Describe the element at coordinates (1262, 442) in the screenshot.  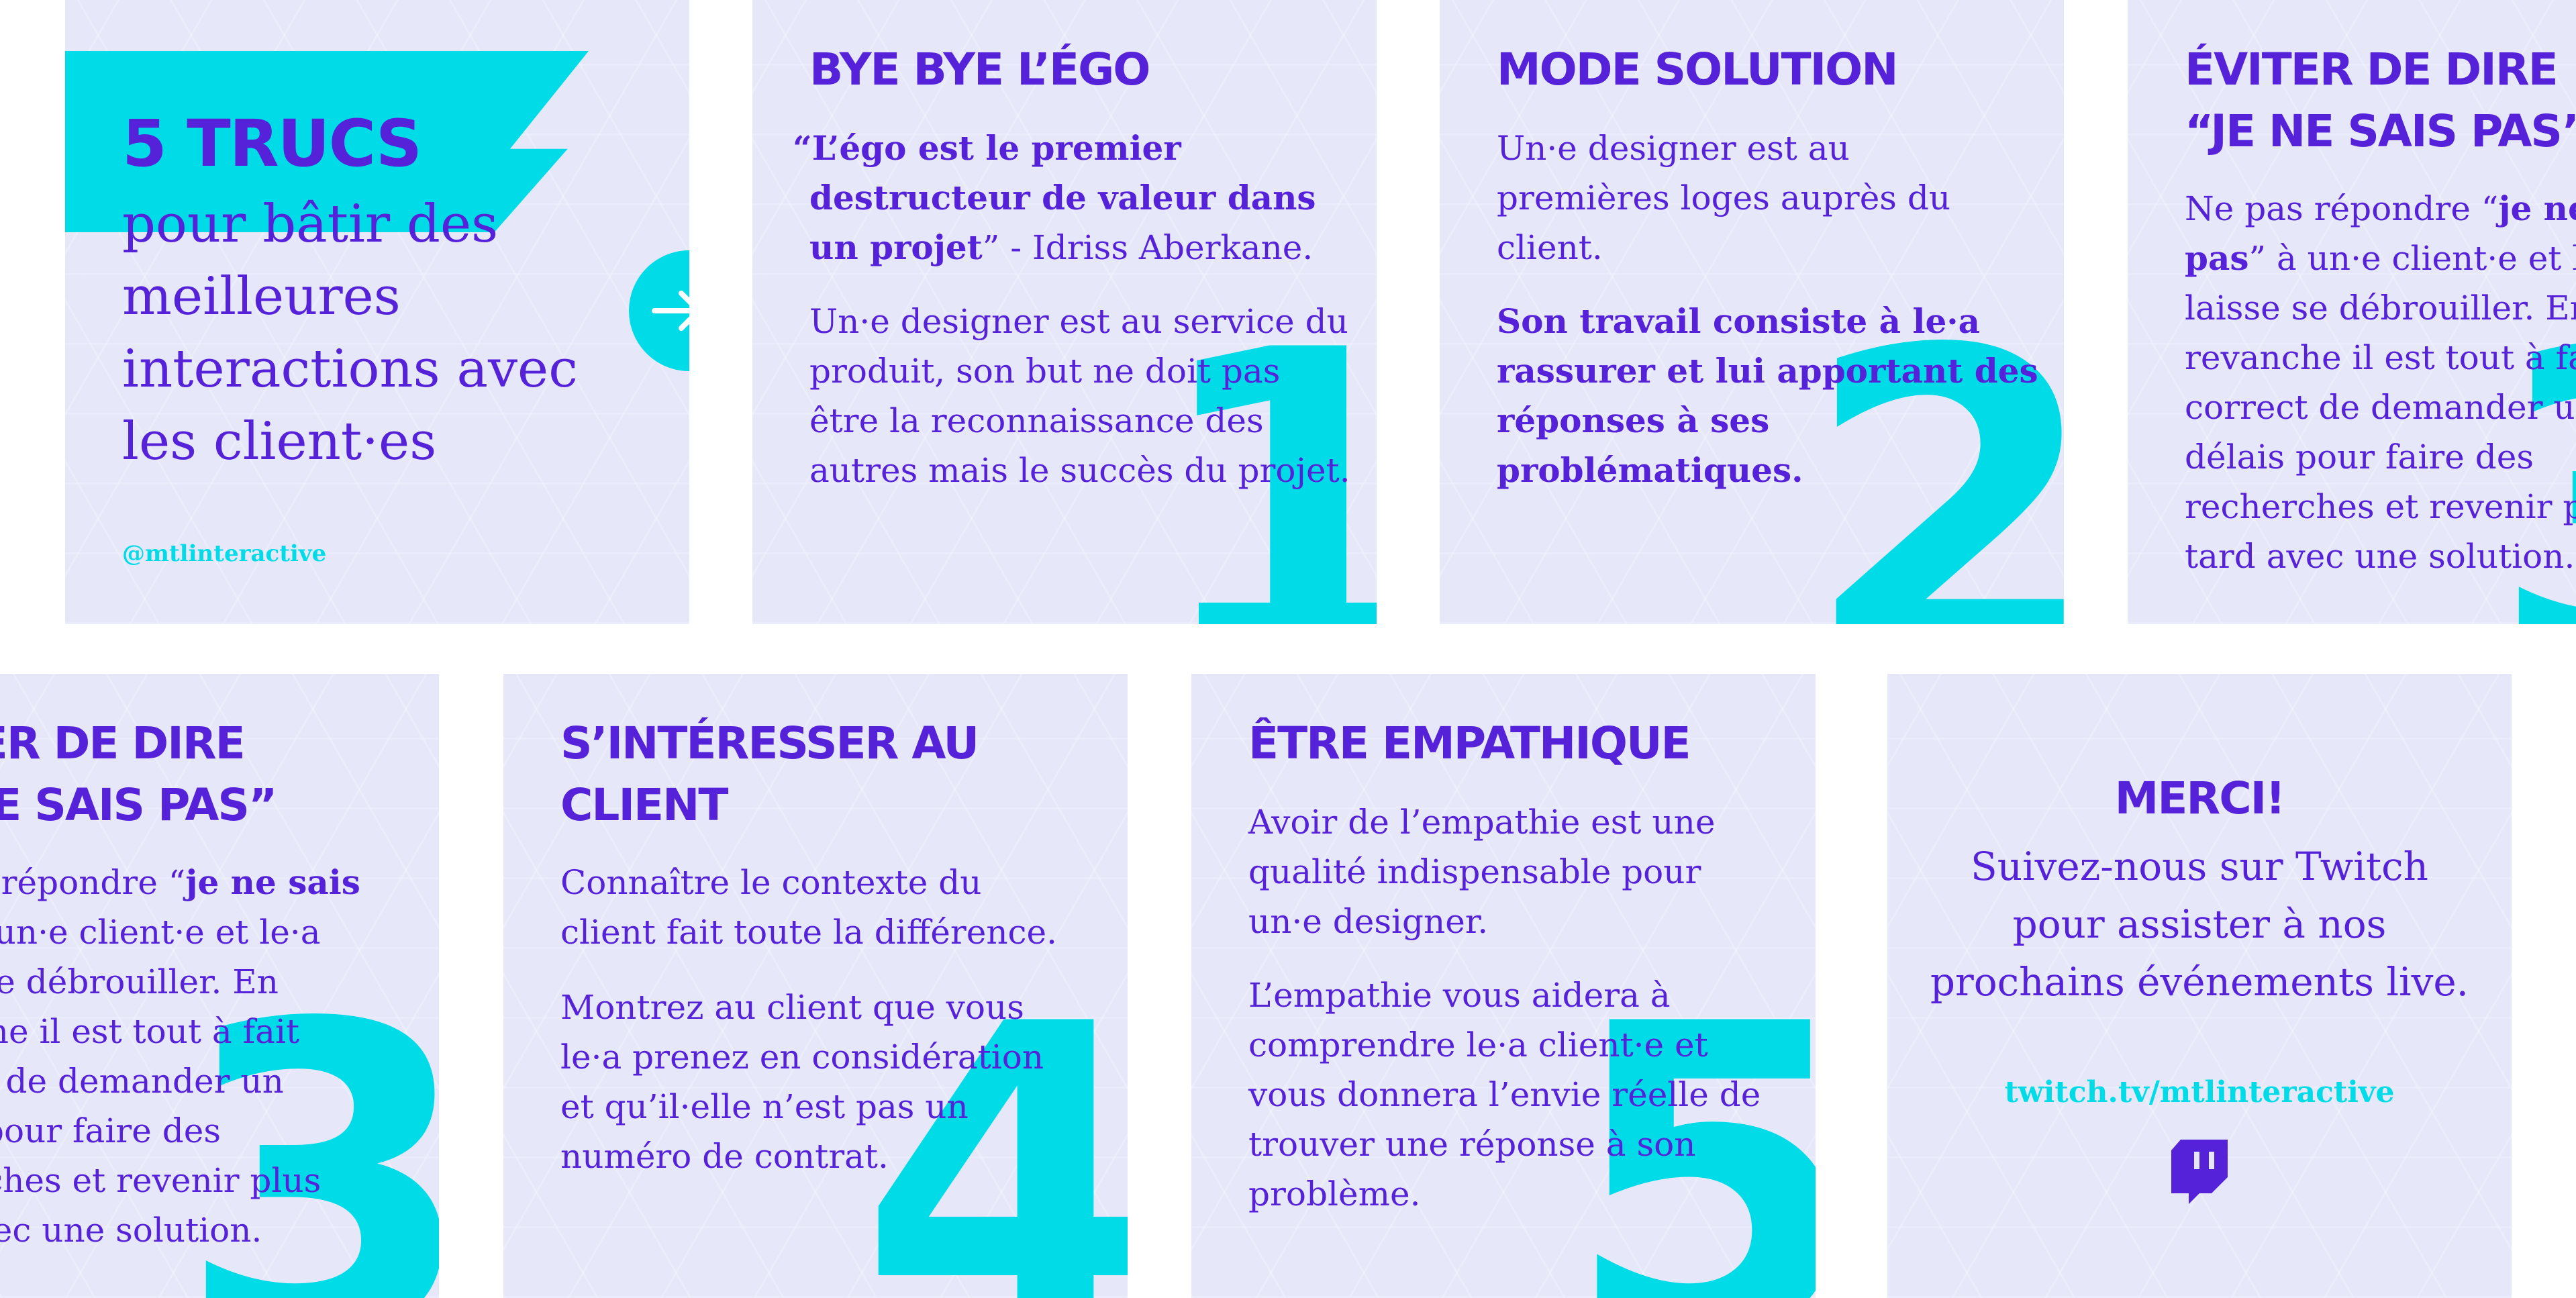
I see `big-number-1: 1` at that location.